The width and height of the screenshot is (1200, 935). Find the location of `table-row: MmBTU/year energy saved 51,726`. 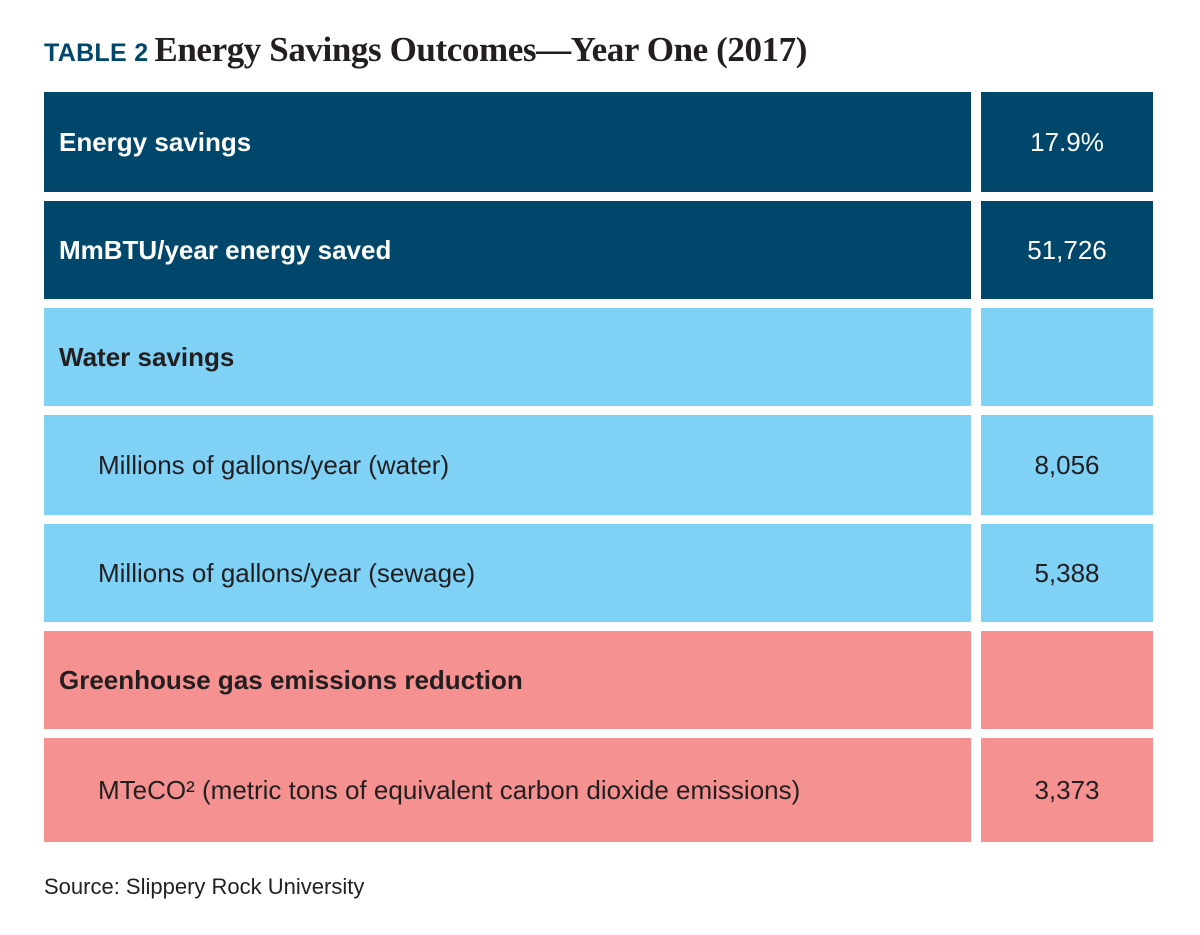

table-row: MmBTU/year energy saved 51,726 is located at coordinates (598, 250).